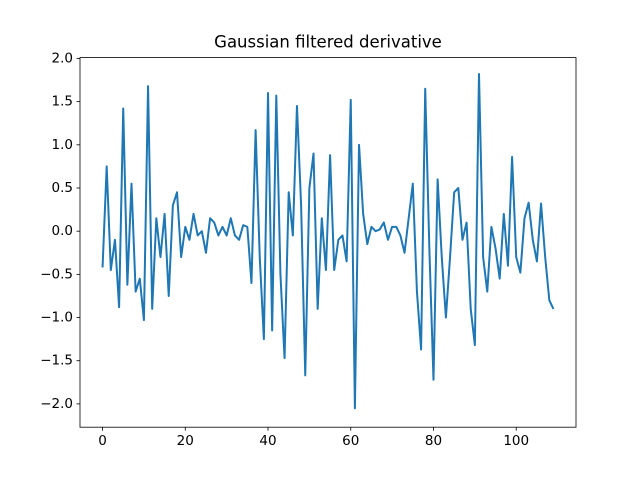 This screenshot has width=640, height=480. What do you see at coordinates (62, 102) in the screenshot?
I see `y-tick-label: 1.5` at bounding box center [62, 102].